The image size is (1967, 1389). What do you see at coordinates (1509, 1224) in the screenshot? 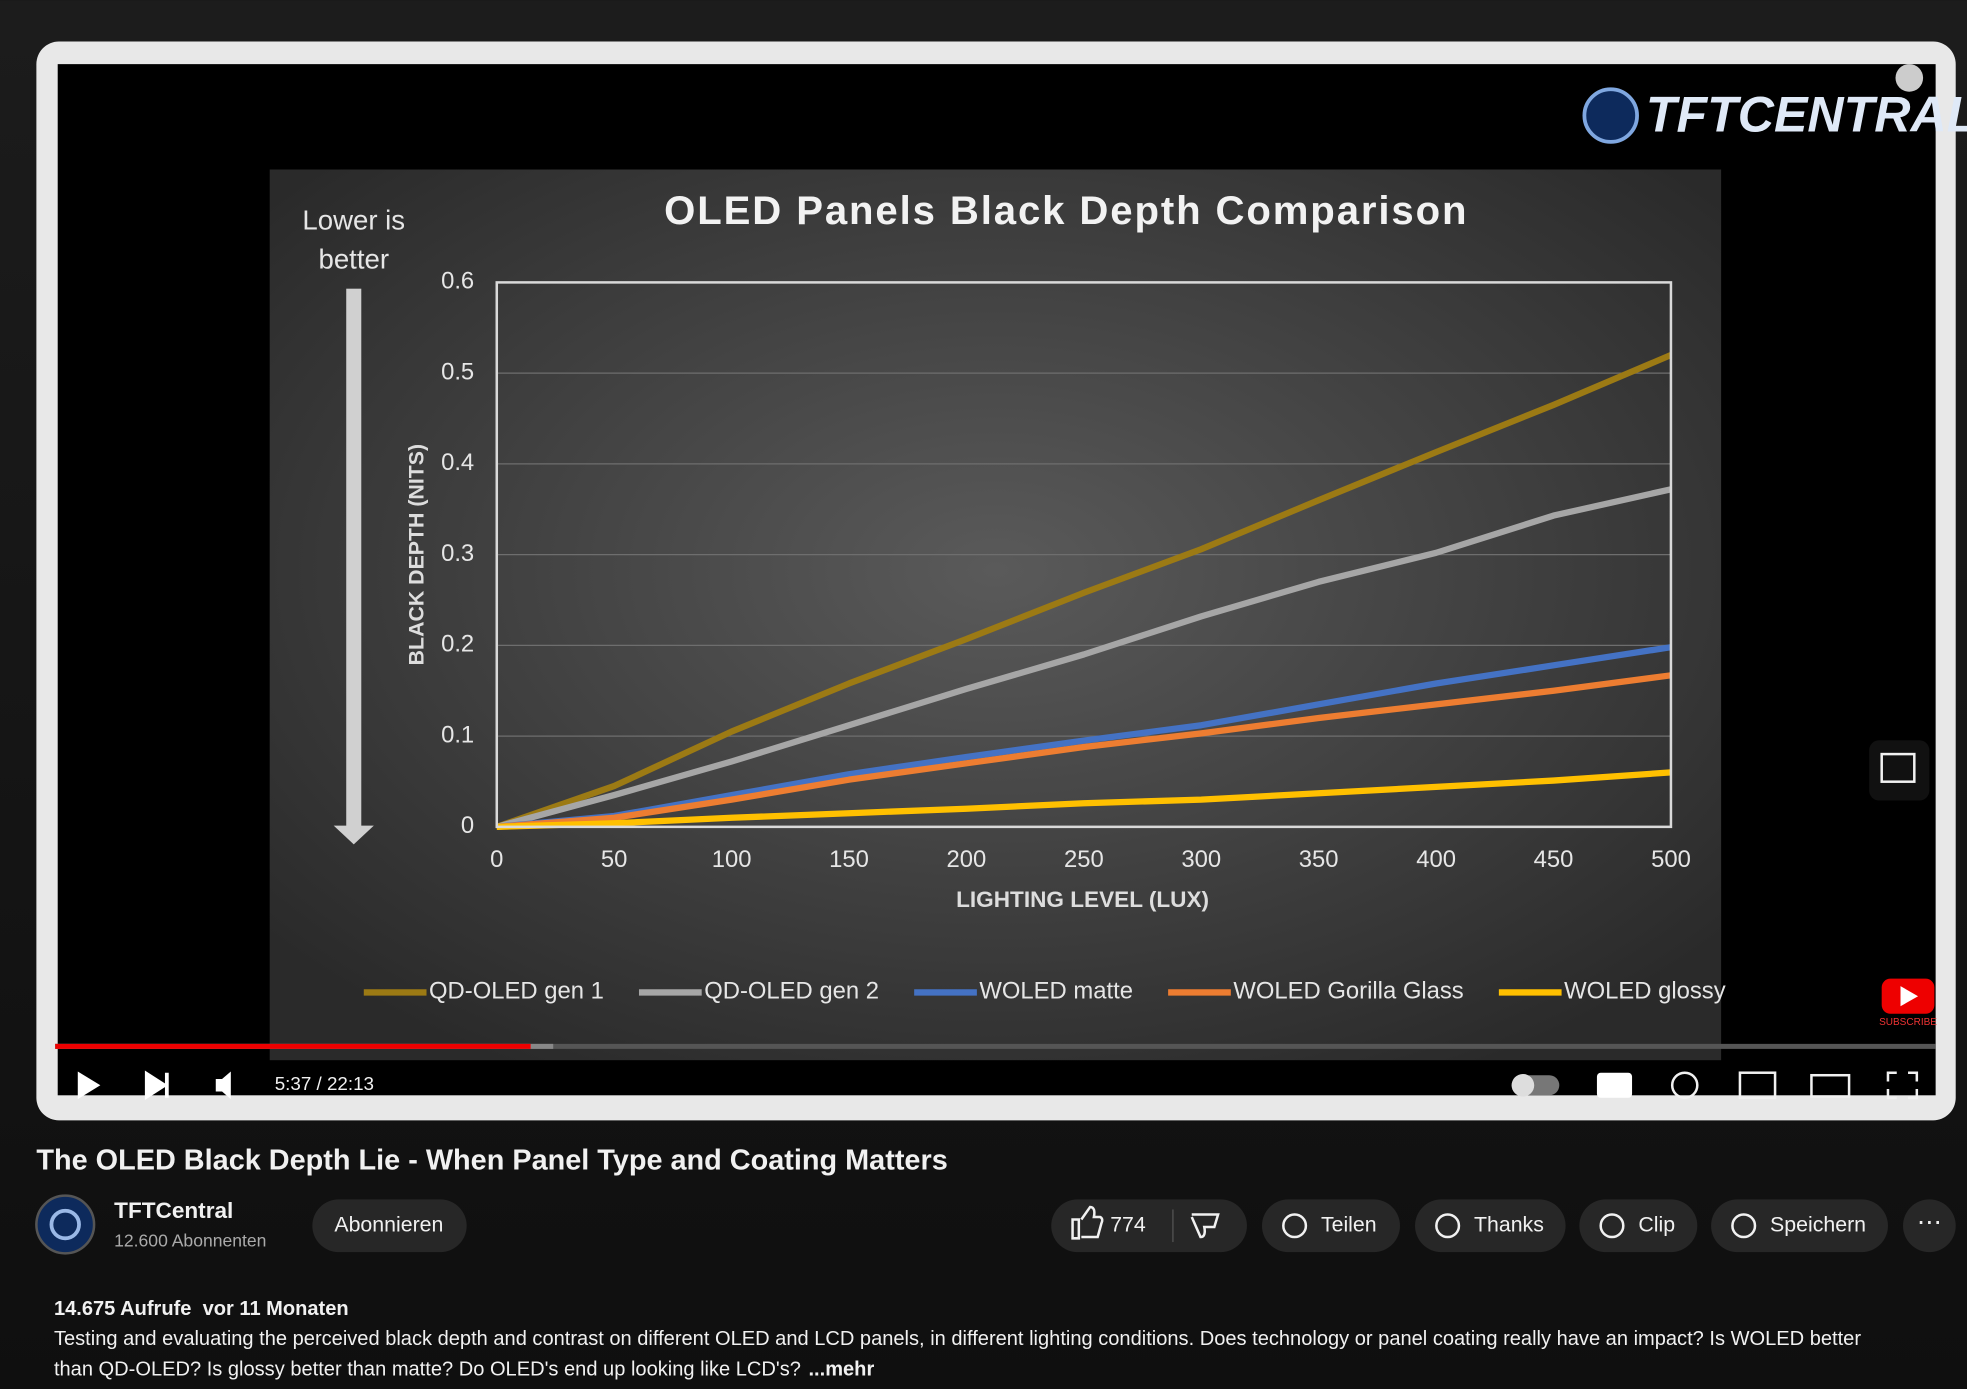
I see `action-label: Thanks` at bounding box center [1509, 1224].